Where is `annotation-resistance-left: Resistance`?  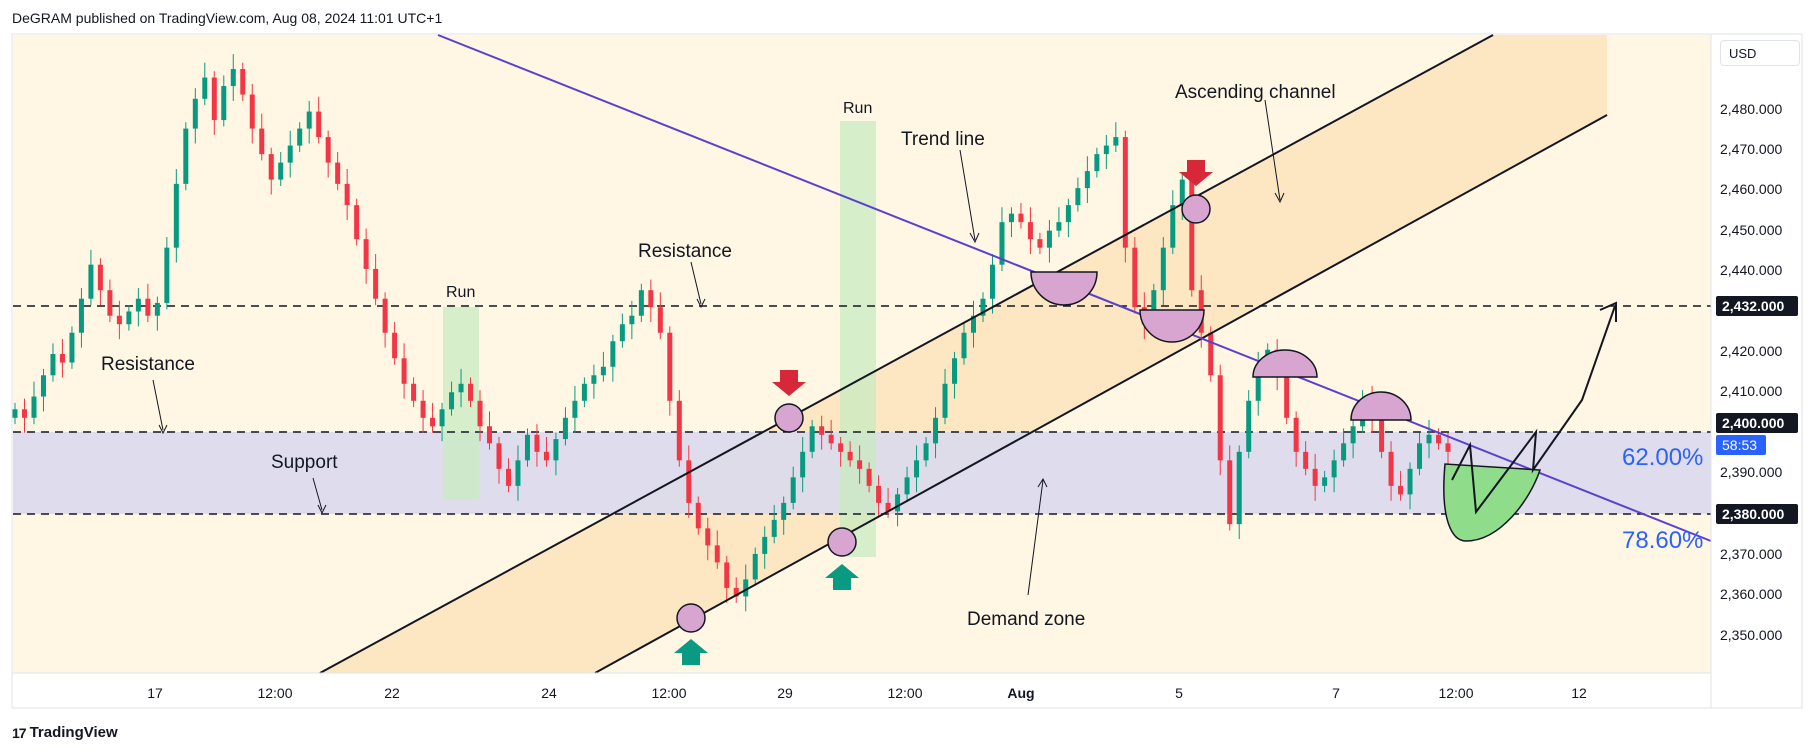
annotation-resistance-left: Resistance is located at coordinates (148, 364).